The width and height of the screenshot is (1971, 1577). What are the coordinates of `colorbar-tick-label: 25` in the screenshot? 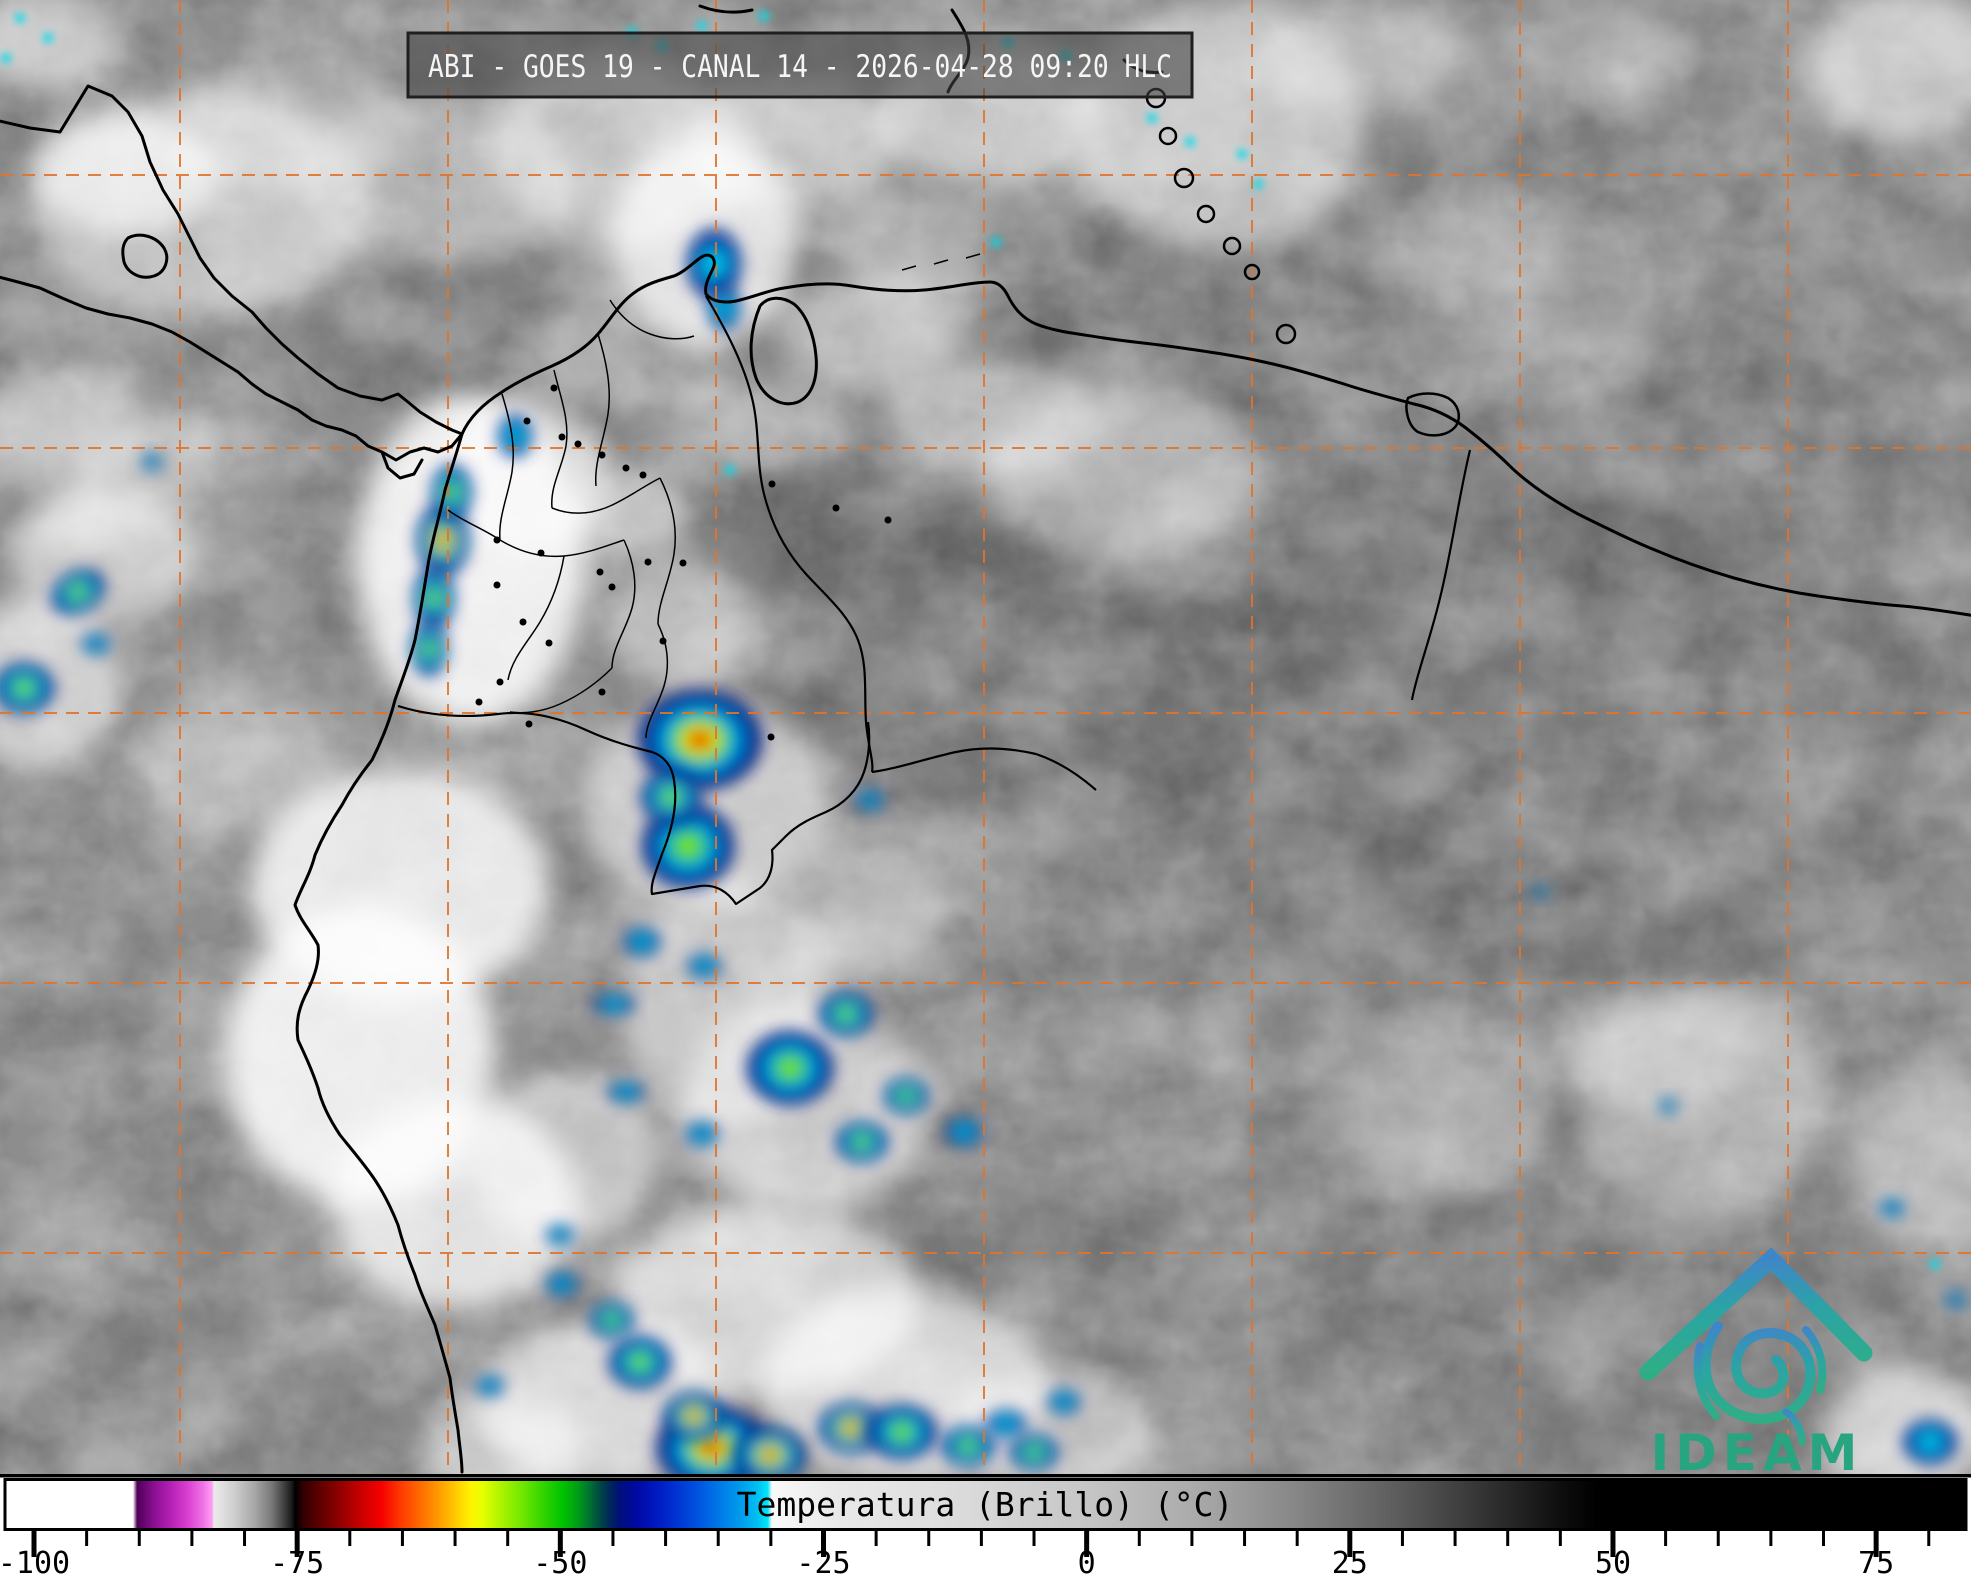 It's located at (1350, 1561).